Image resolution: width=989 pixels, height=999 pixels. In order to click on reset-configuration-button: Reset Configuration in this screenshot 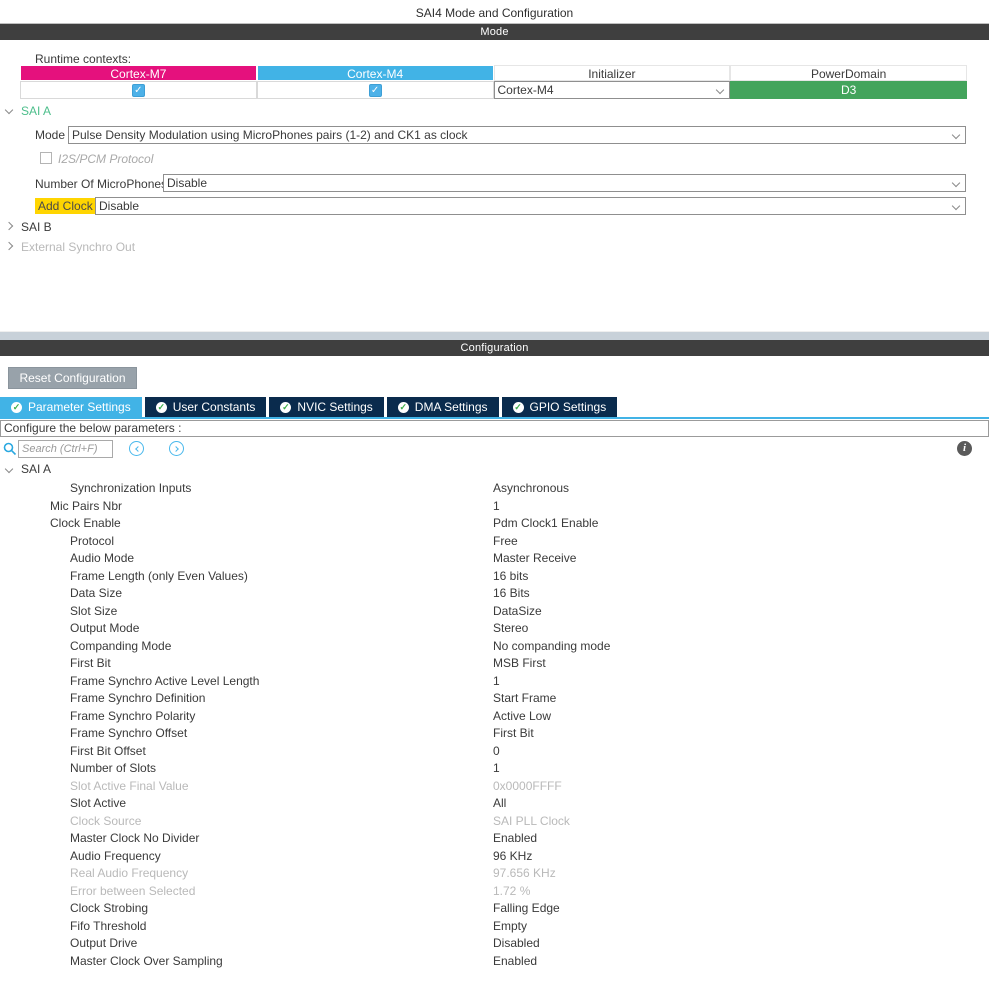, I will do `click(72, 378)`.